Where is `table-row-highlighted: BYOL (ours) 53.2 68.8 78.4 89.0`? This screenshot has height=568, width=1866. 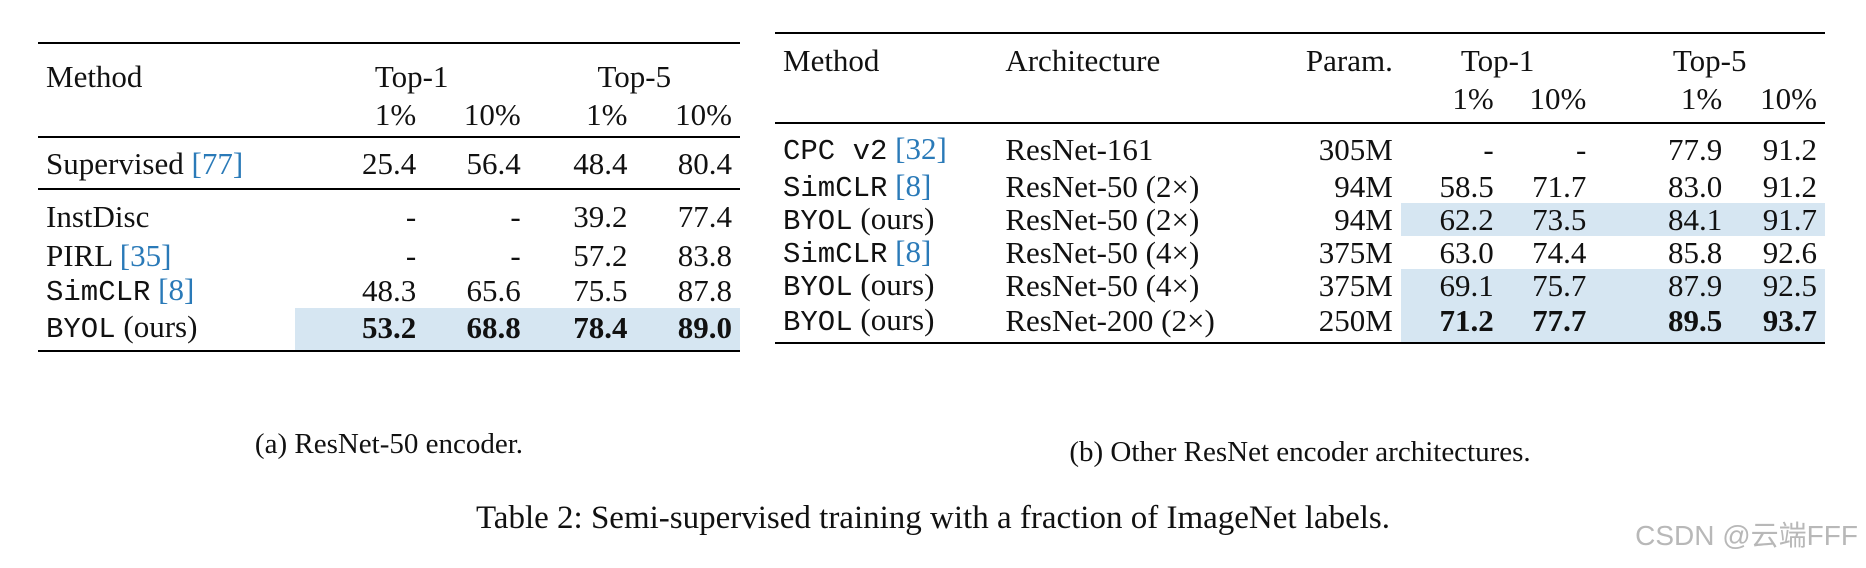
table-row-highlighted: BYOL (ours) 53.2 68.8 78.4 89.0 is located at coordinates (389, 330).